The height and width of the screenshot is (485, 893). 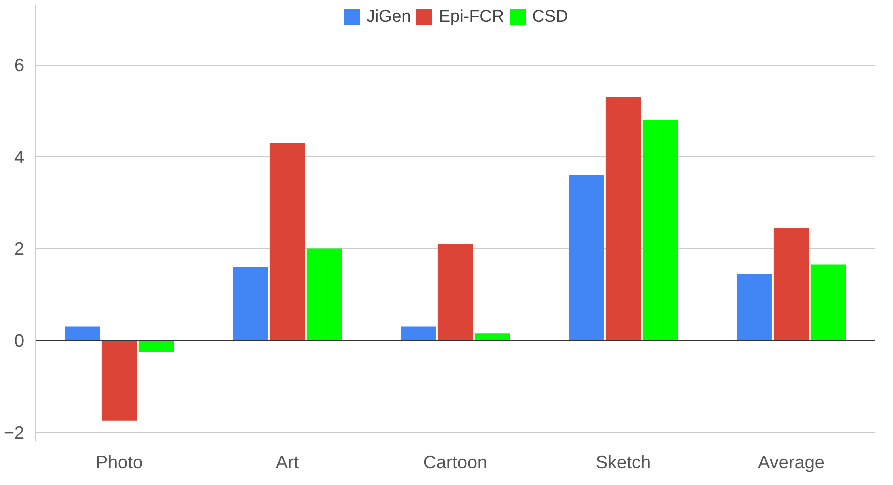 I want to click on y-tick-label: 6, so click(x=19, y=66).